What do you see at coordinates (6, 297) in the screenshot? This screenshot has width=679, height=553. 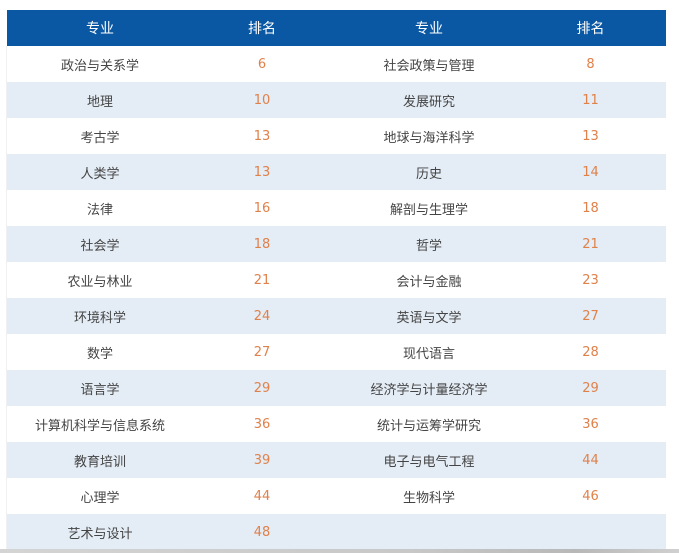 I see `left-border-line` at bounding box center [6, 297].